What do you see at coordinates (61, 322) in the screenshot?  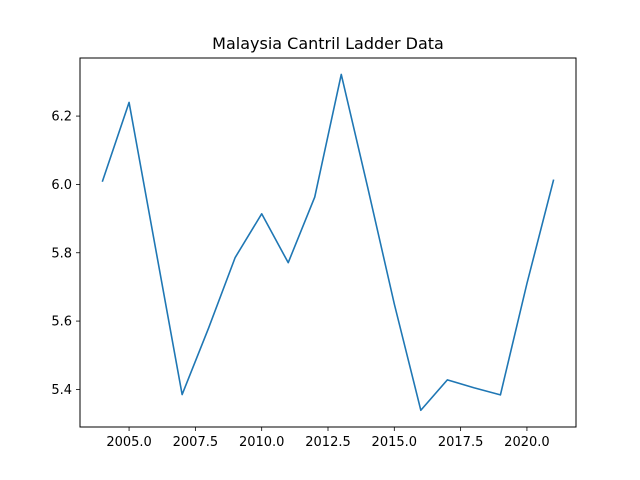 I see `y-tick-label: 5.6` at bounding box center [61, 322].